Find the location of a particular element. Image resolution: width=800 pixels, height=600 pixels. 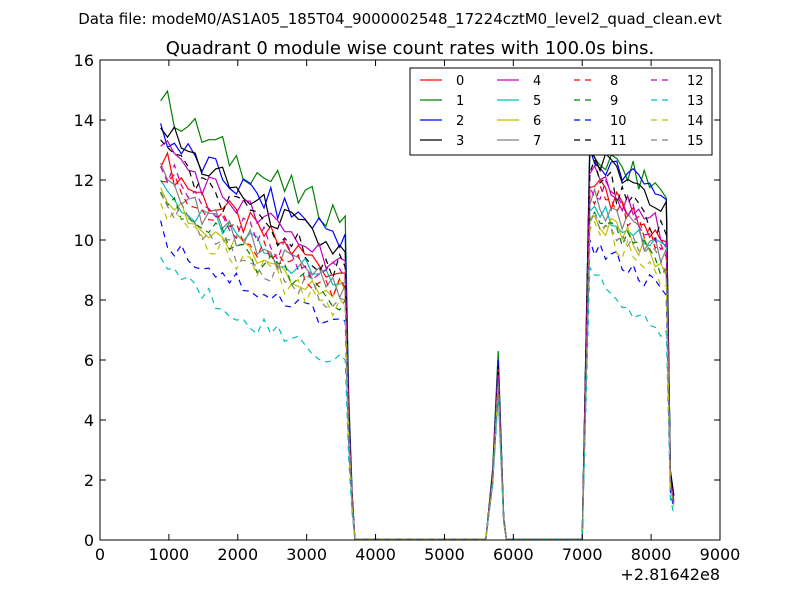

y-tick-label: 10 is located at coordinates (84, 240).